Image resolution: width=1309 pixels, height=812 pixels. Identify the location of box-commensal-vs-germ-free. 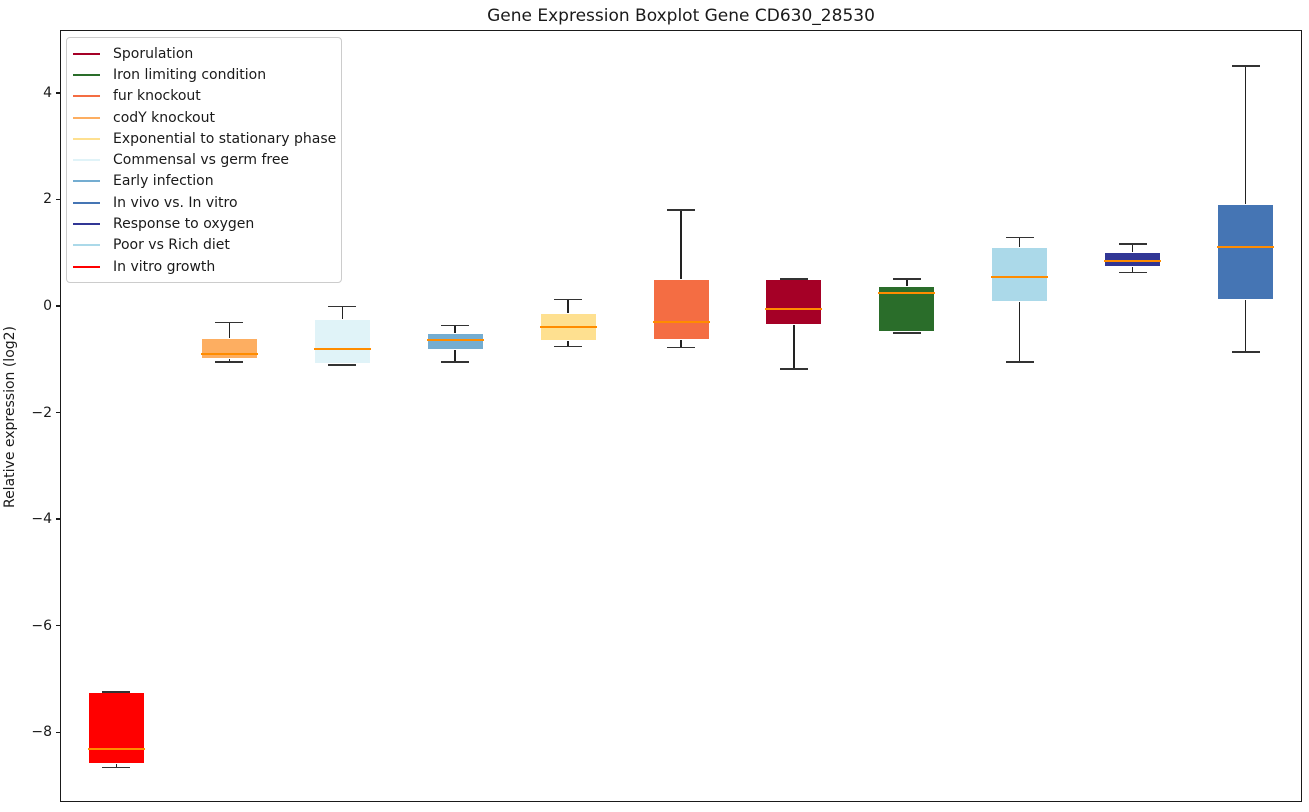
(342, 341).